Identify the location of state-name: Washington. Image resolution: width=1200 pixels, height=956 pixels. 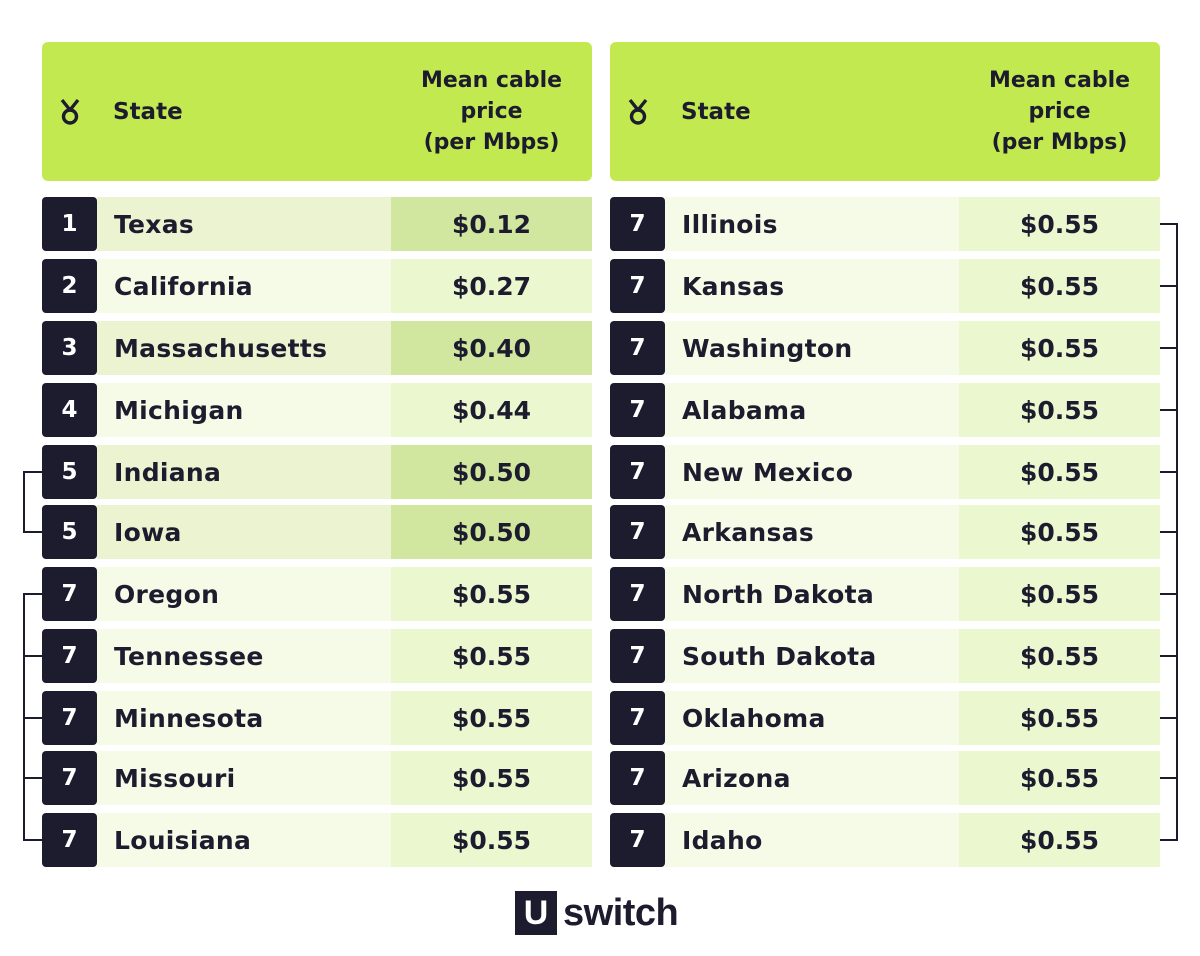
(812, 348).